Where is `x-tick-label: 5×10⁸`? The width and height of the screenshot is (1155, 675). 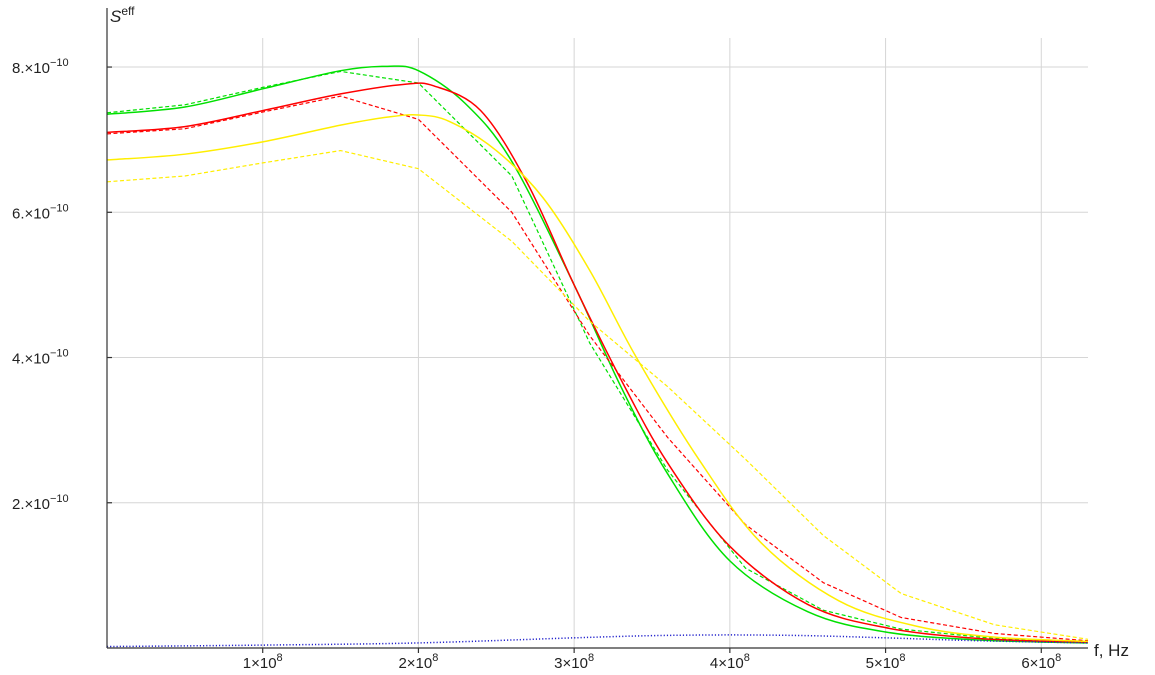 x-tick-label: 5×10⁸ is located at coordinates (886, 662).